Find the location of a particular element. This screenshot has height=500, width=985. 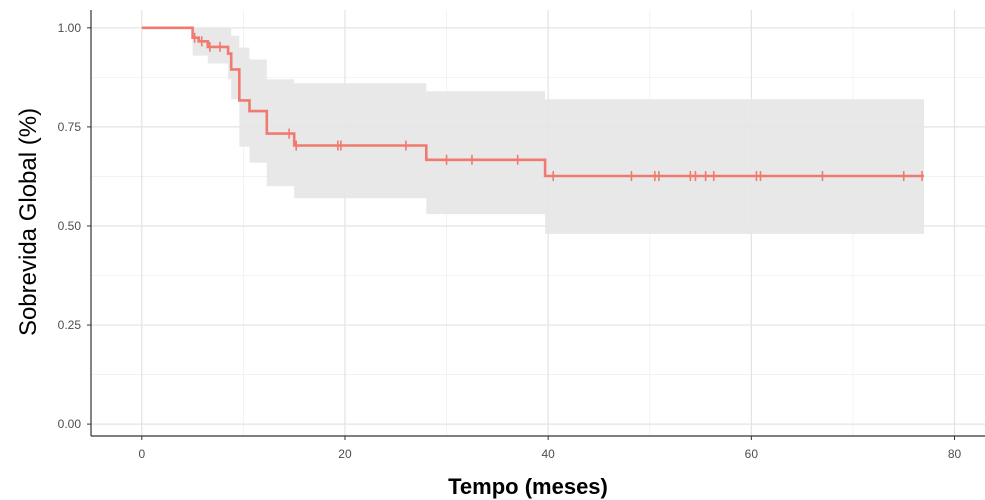

y-axis-label: Sobrevida Global (%) is located at coordinates (28, 222).